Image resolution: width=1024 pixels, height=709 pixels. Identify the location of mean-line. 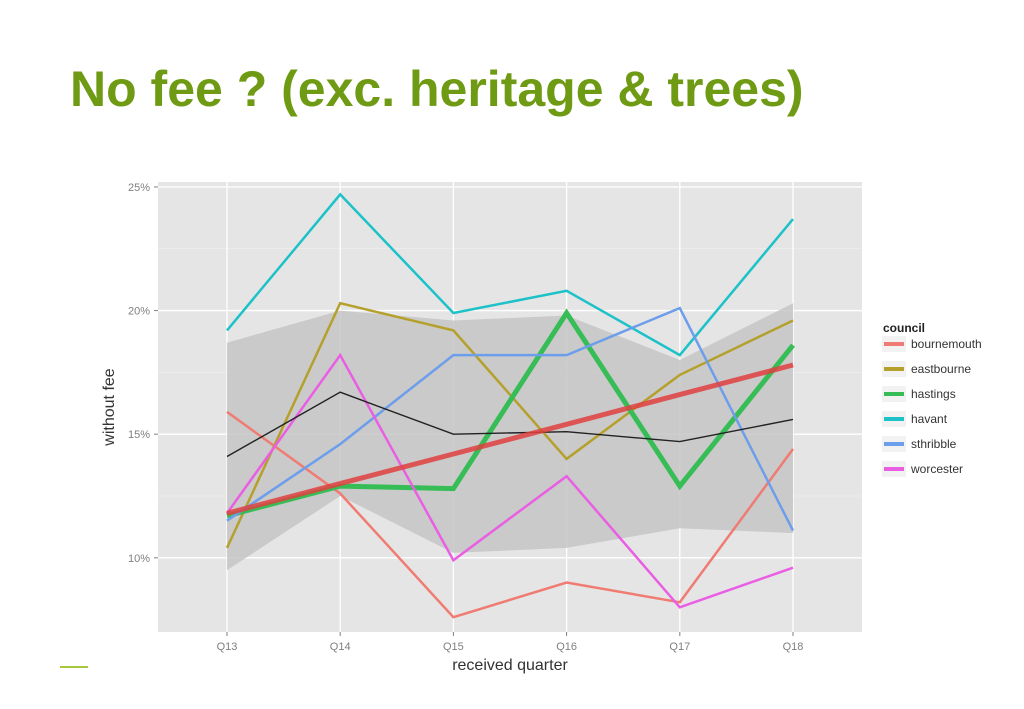
(510, 424).